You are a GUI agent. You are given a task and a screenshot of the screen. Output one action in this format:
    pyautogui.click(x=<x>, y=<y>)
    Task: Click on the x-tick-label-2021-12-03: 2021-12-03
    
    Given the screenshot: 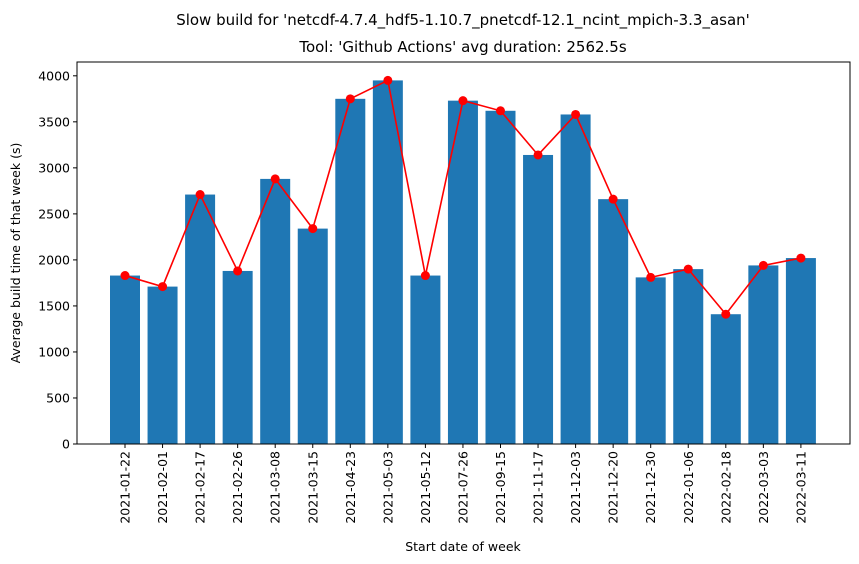 What is the action you would take?
    pyautogui.click(x=575, y=487)
    